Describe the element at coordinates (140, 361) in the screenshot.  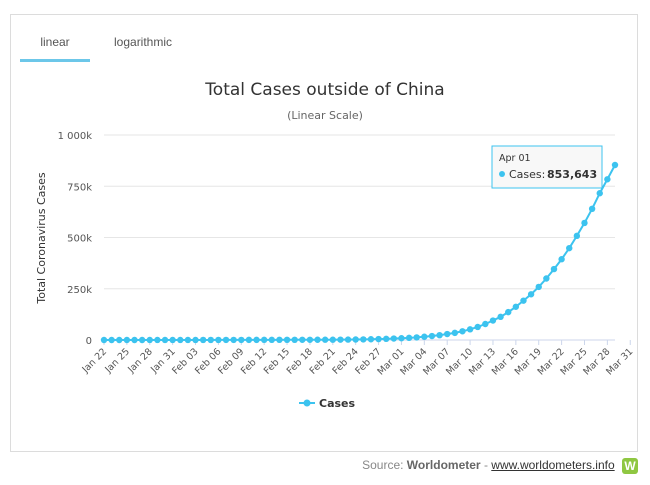
I see `x-tick-label: Jan 28` at that location.